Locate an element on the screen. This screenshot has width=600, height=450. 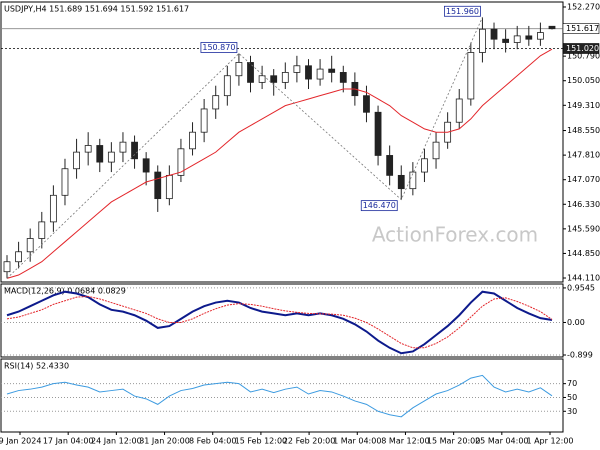
y-tick-label: 147.810 is located at coordinates (583, 155).